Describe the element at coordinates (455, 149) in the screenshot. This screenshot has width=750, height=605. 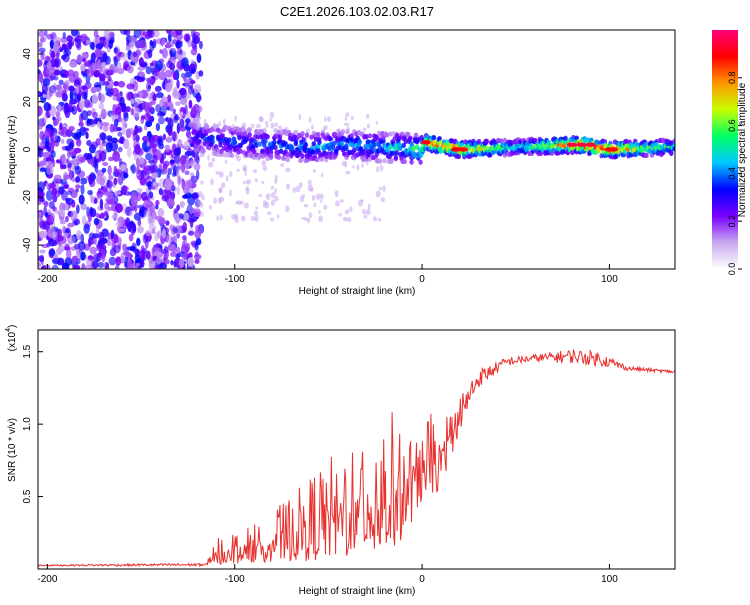
I see `spectrogram-peak` at that location.